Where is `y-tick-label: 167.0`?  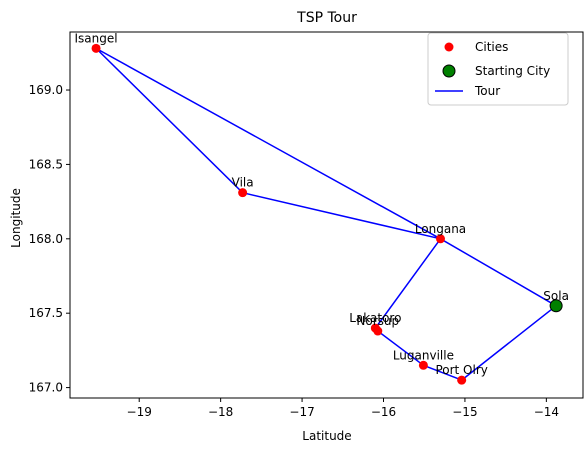 y-tick-label: 167.0 is located at coordinates (46, 388).